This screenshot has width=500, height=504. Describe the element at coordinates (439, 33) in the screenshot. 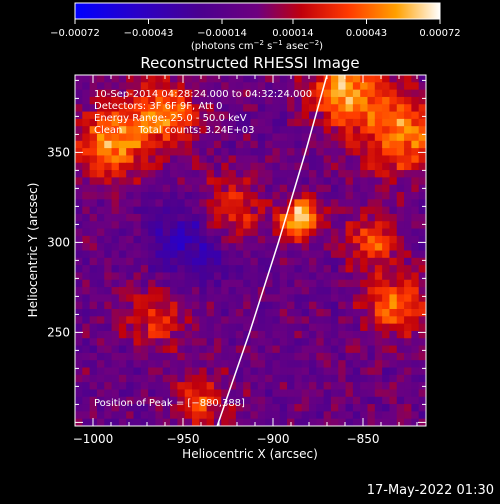

I see `colorbar-tick-label: 0.00072` at that location.